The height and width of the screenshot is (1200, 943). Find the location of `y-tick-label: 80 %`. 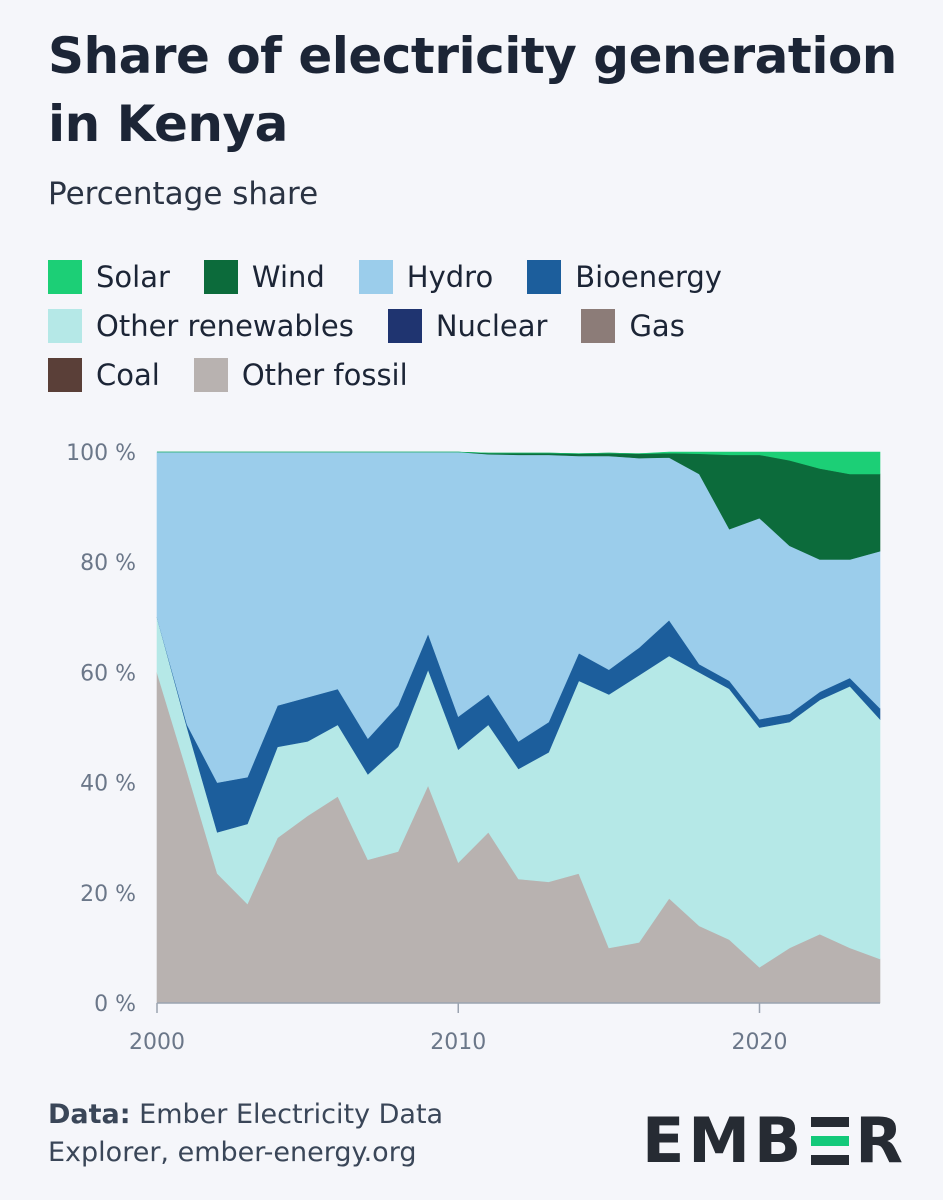

y-tick-label: 80 % is located at coordinates (108, 563).